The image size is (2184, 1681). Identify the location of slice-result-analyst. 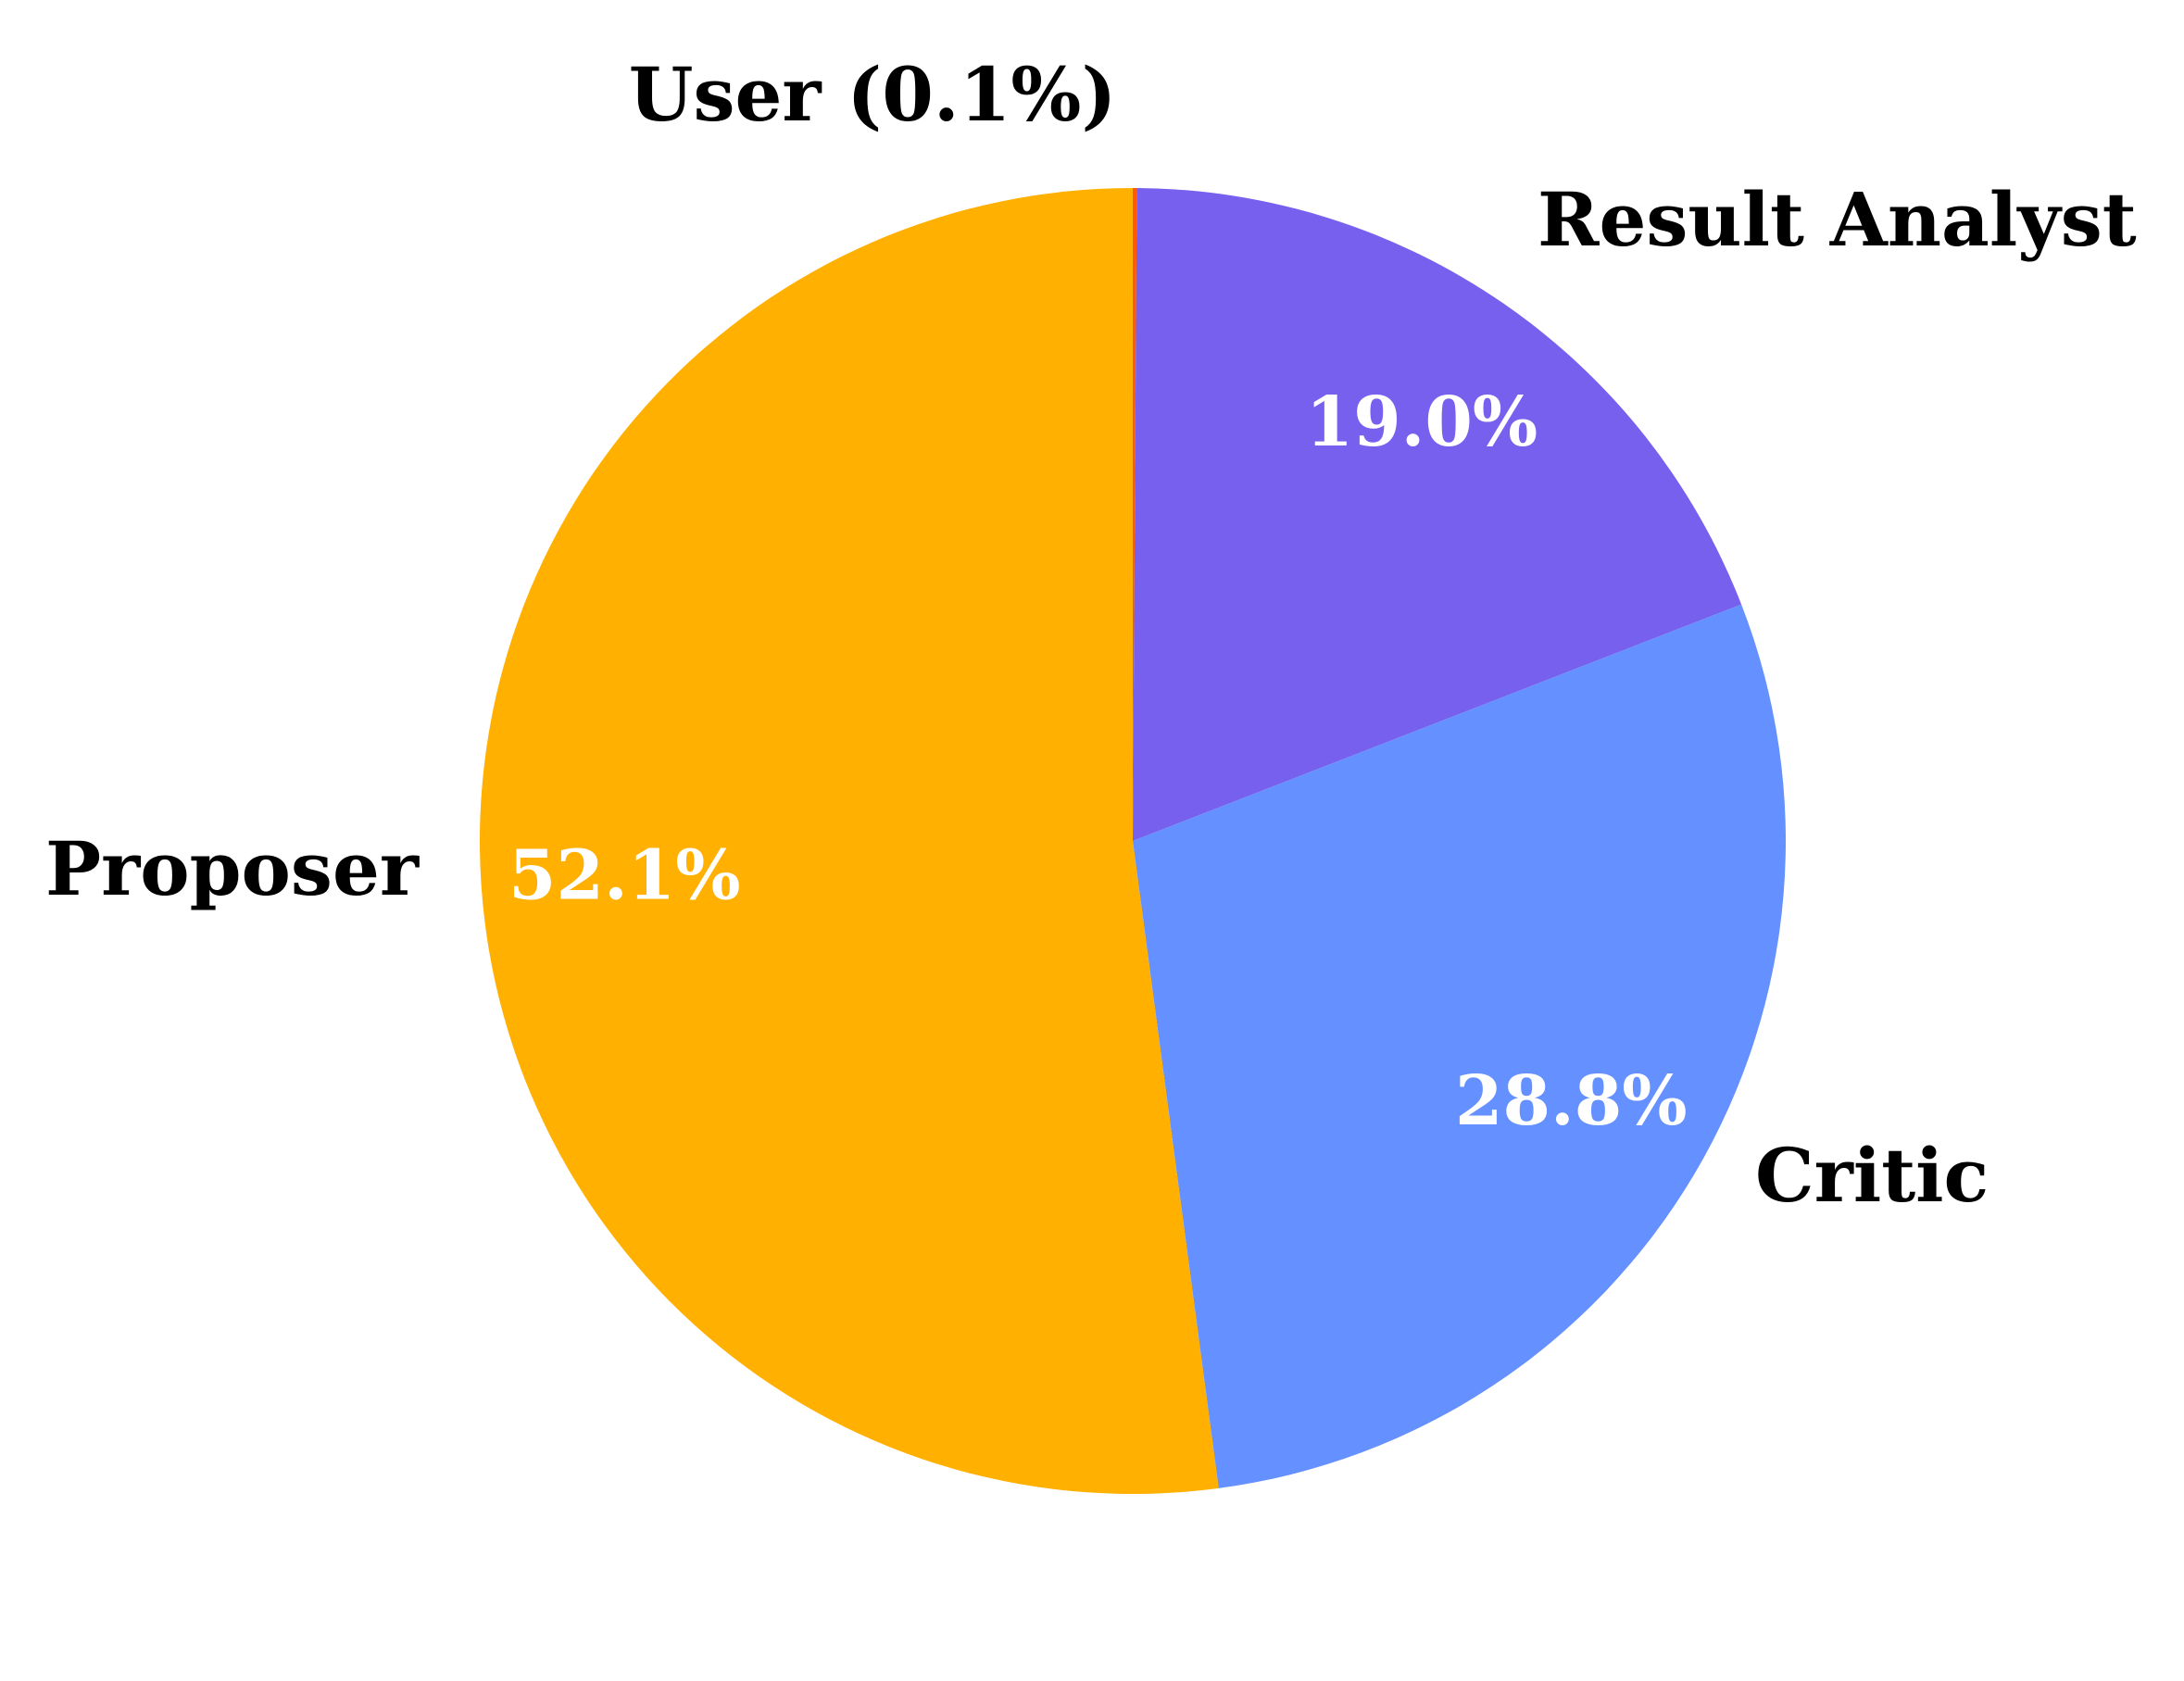
(1437, 514).